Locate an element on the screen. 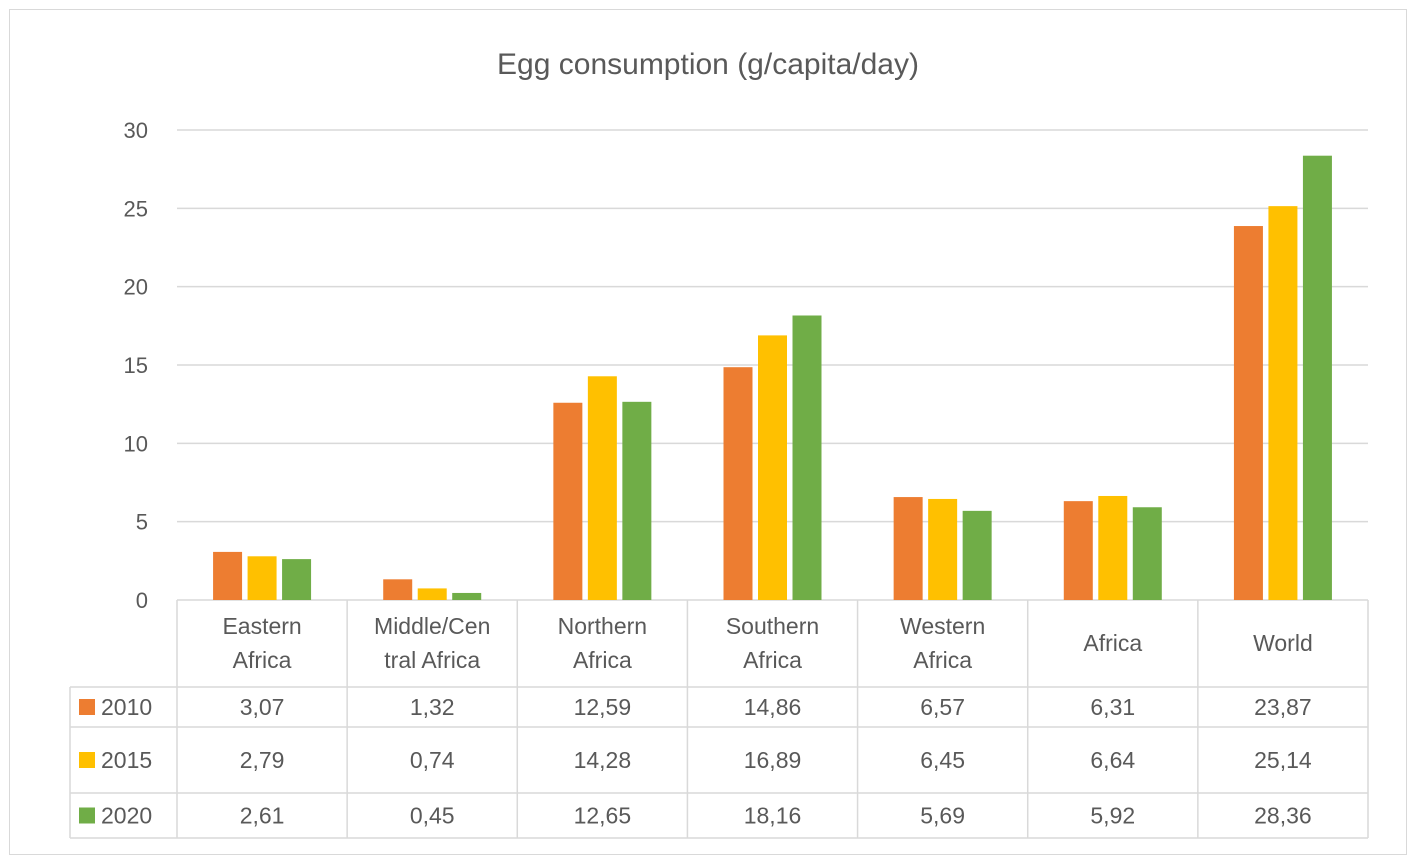 The image size is (1419, 860). data-label: 0,74 is located at coordinates (432, 760).